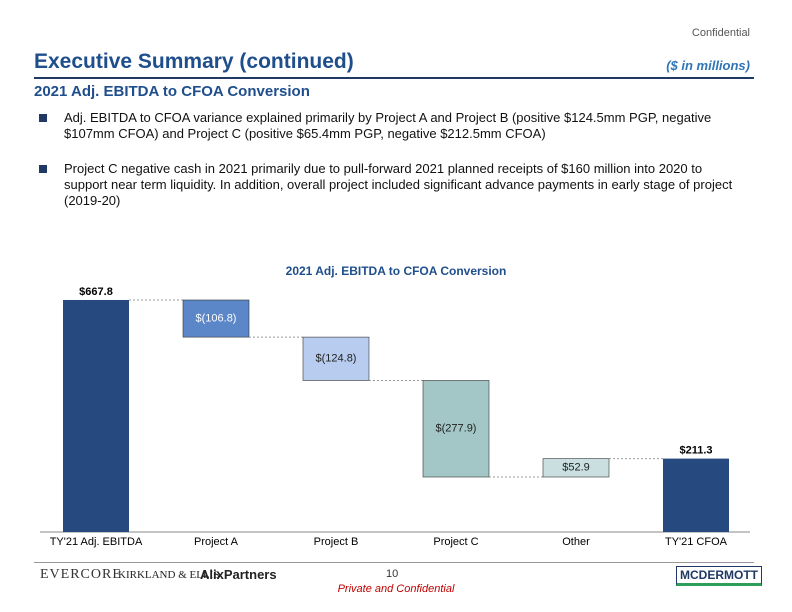 The height and width of the screenshot is (612, 792). I want to click on value-label: $211.3, so click(695, 450).